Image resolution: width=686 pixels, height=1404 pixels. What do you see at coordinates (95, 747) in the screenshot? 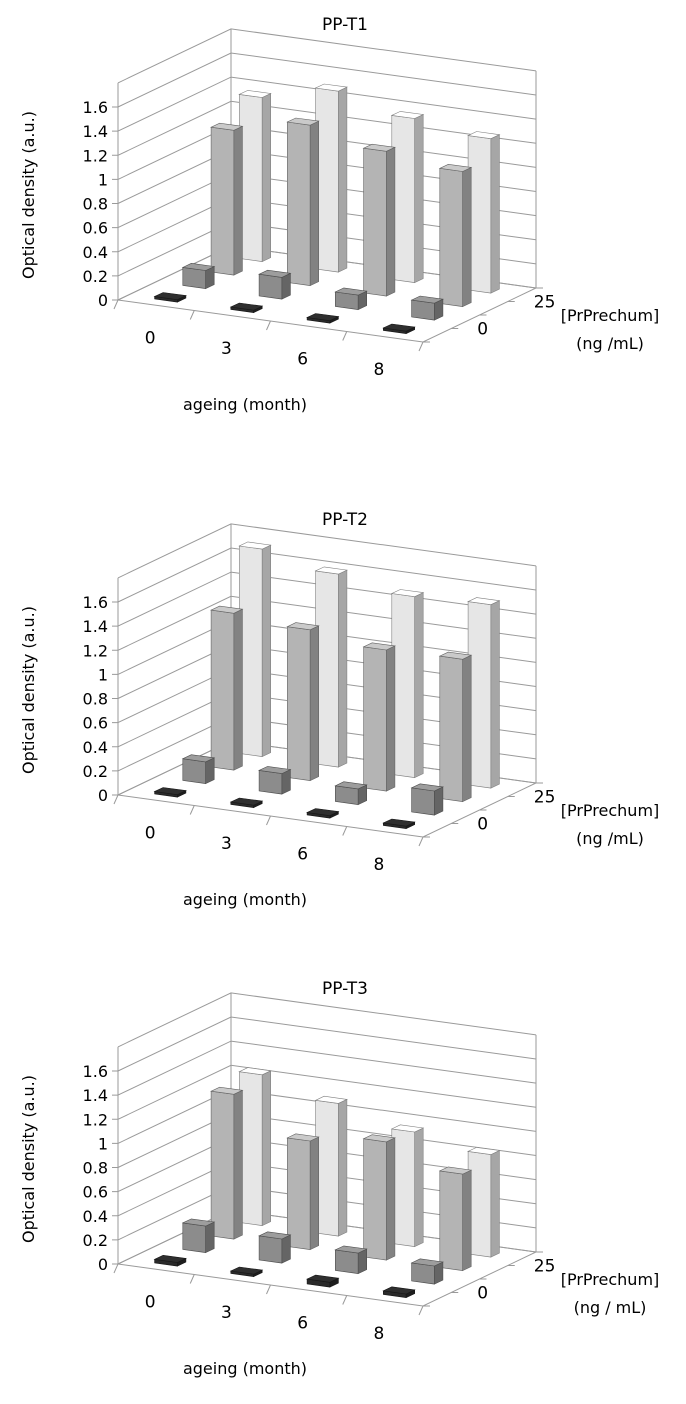
I see `y-tick-label: 0.4` at bounding box center [95, 747].